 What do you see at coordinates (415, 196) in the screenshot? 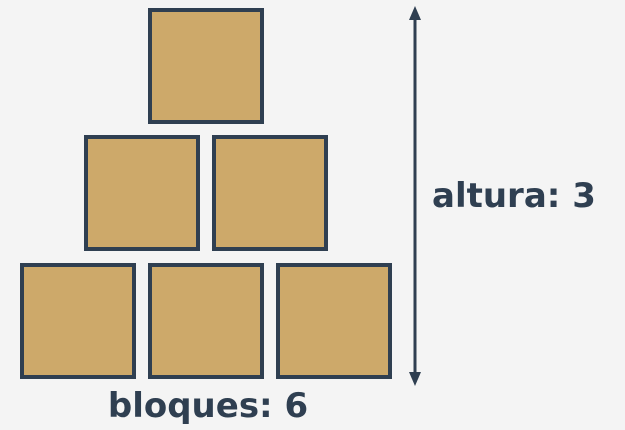
I see `height-arrow-icon` at bounding box center [415, 196].